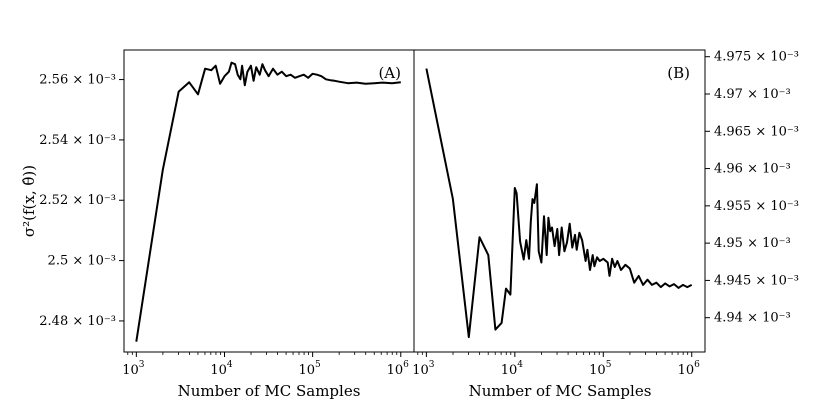 The image size is (830, 415). What do you see at coordinates (678, 73) in the screenshot?
I see `panel-b-label: (B)` at bounding box center [678, 73].